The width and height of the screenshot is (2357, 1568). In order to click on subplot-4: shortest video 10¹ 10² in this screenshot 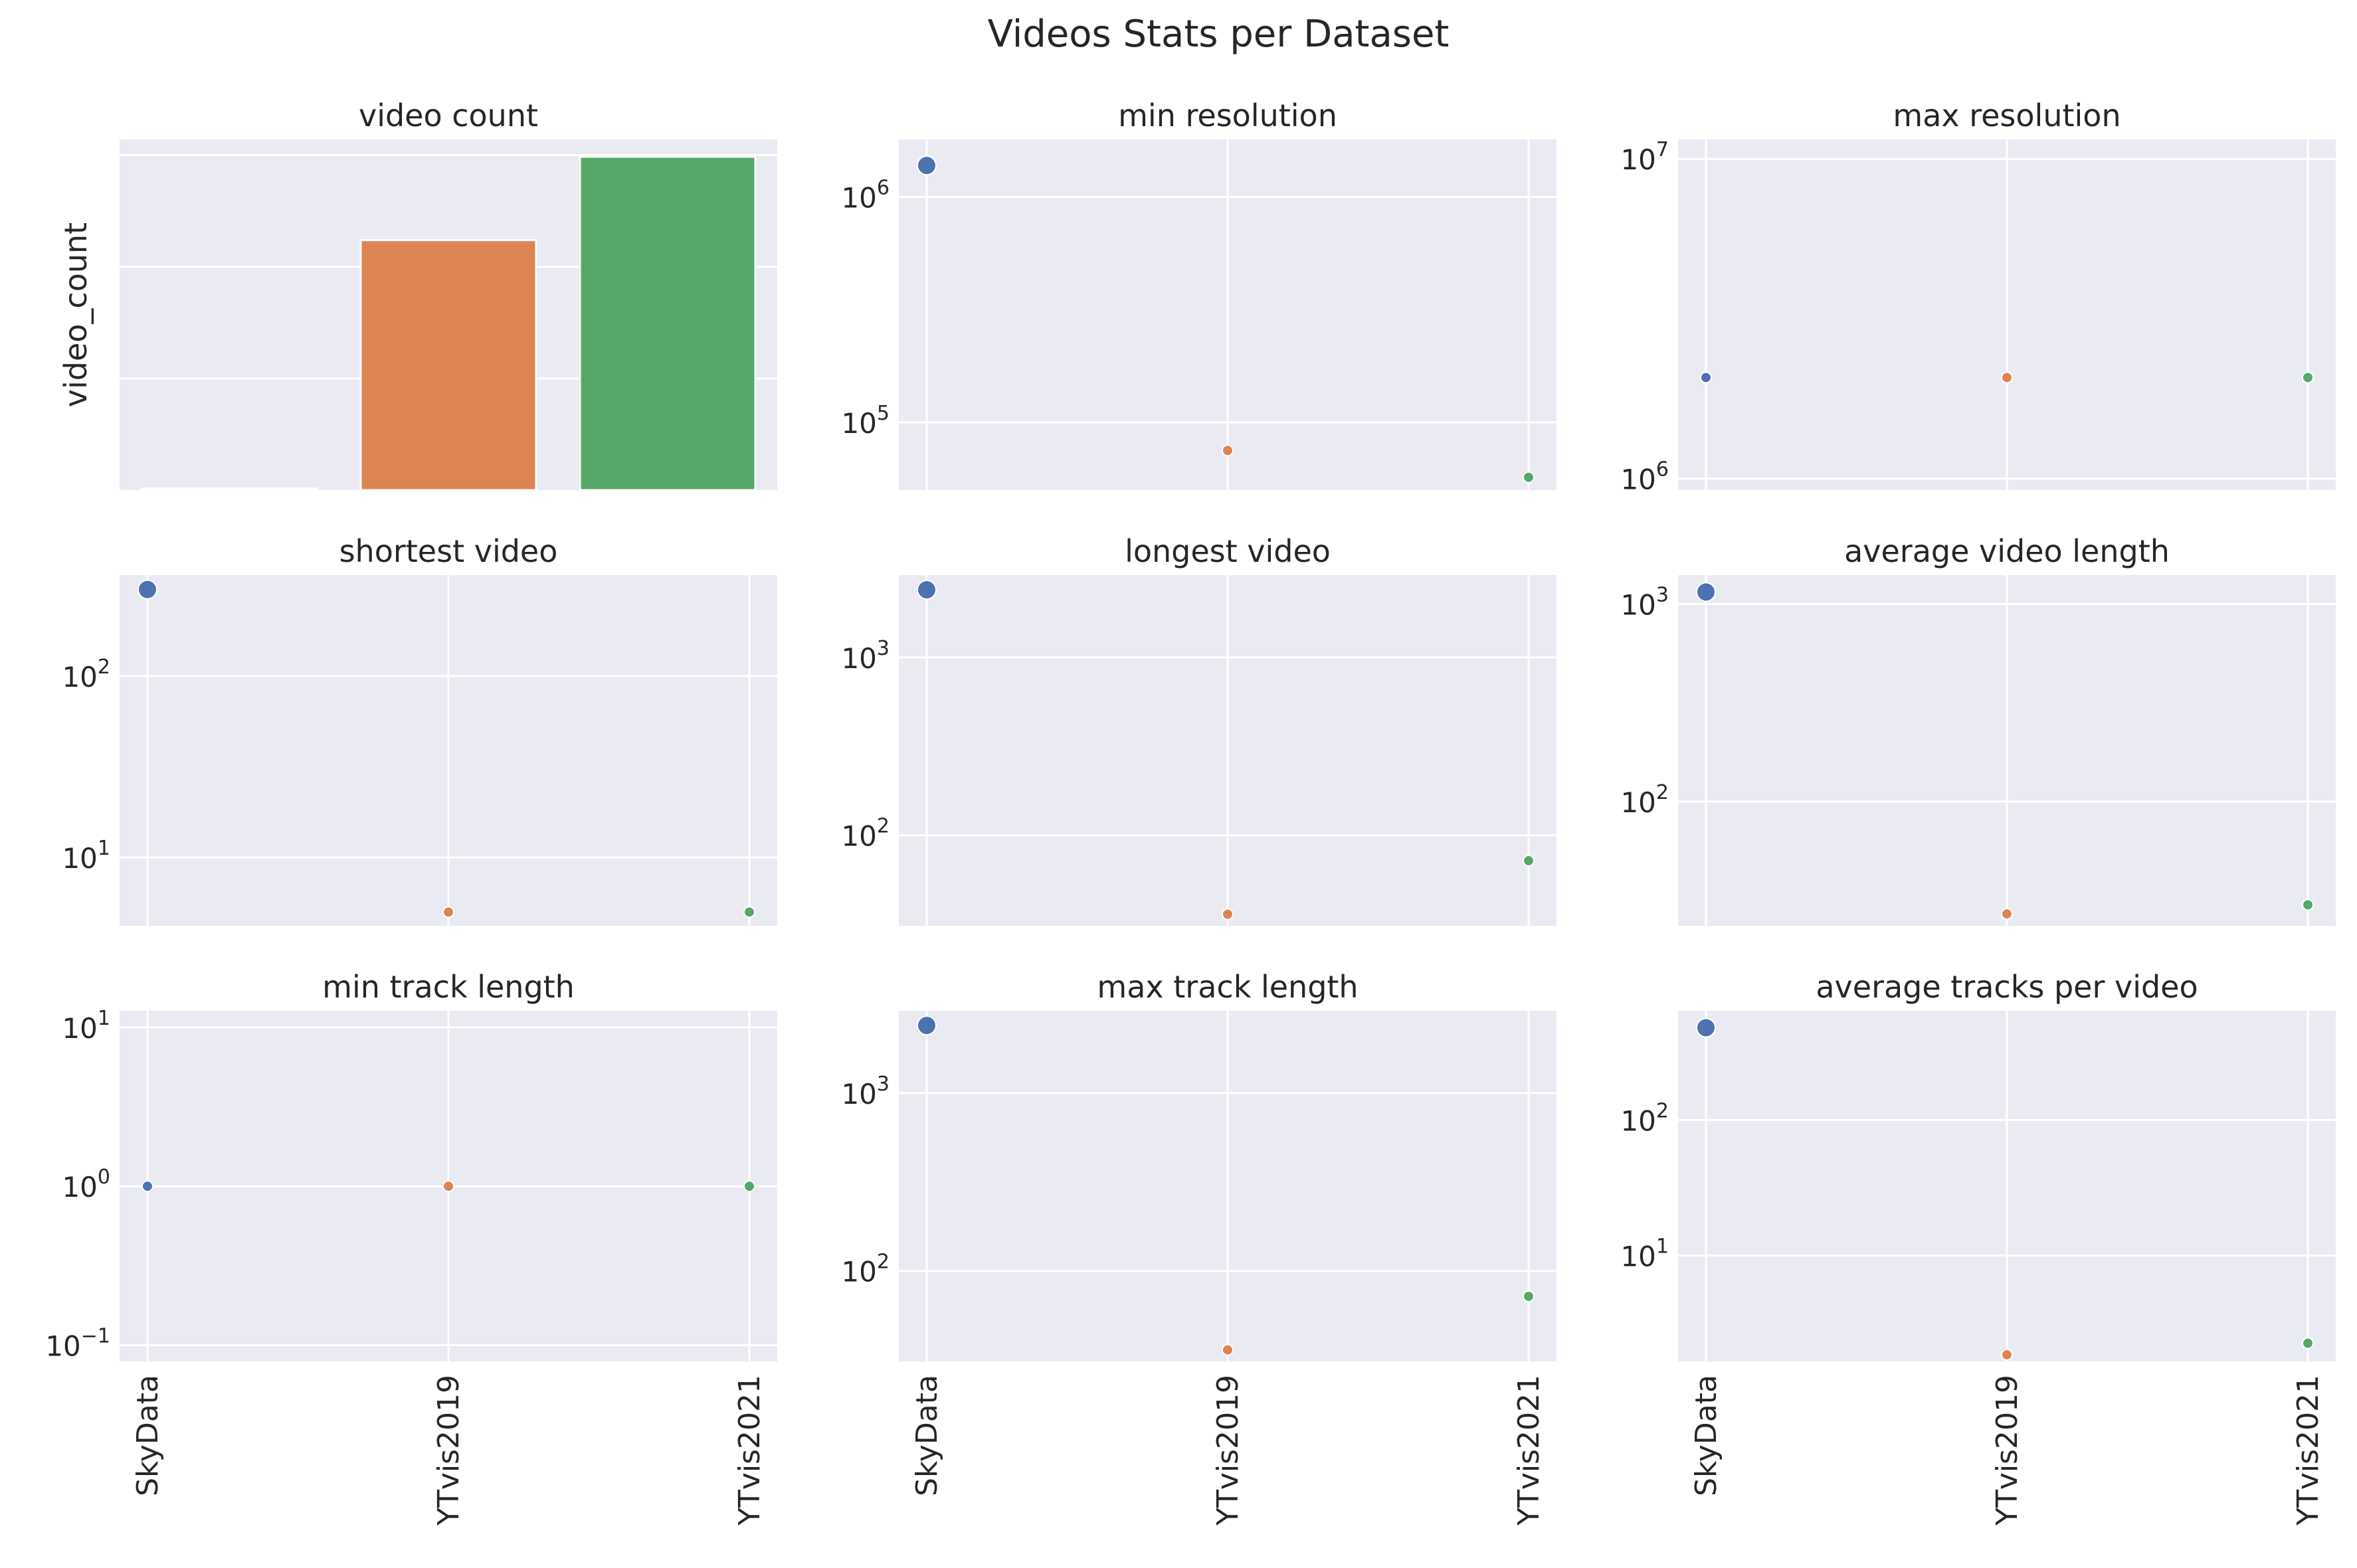, I will do `click(419, 729)`.